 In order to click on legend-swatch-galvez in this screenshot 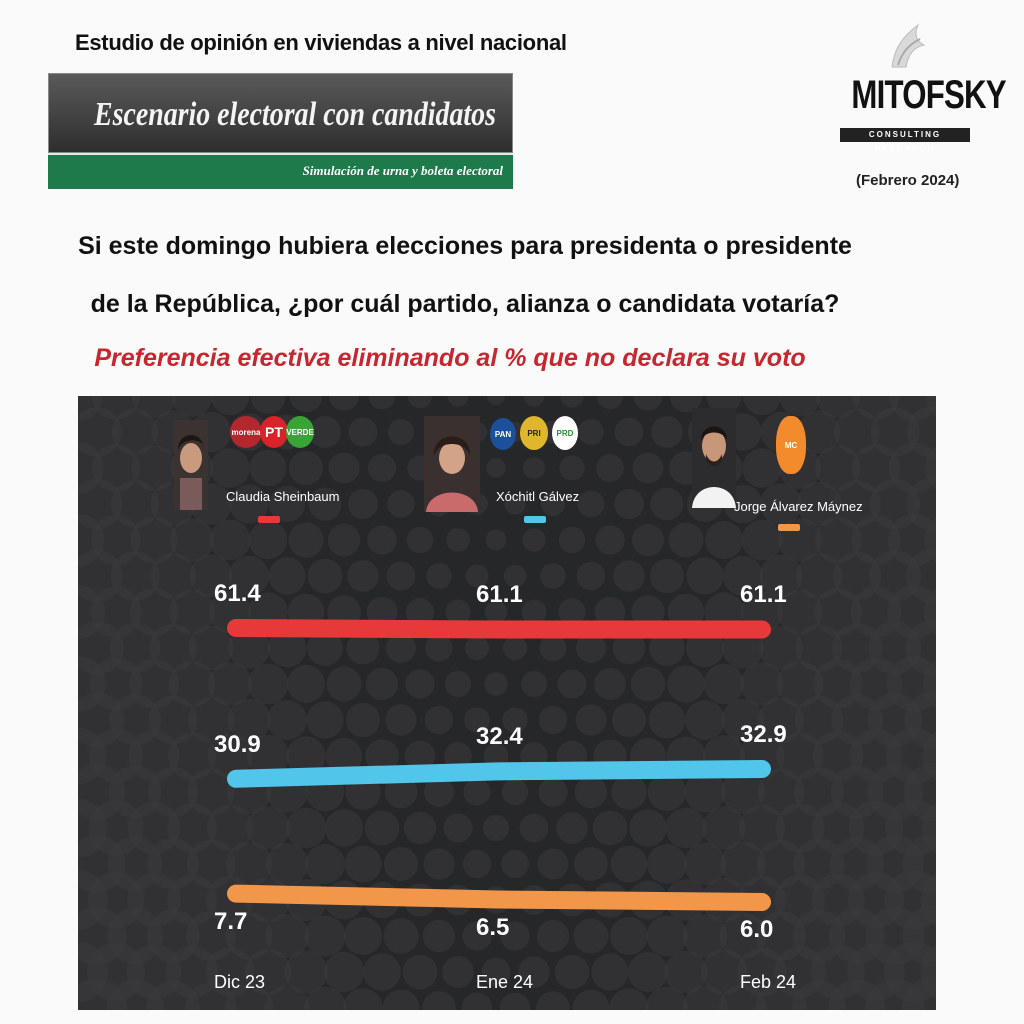, I will do `click(535, 519)`.